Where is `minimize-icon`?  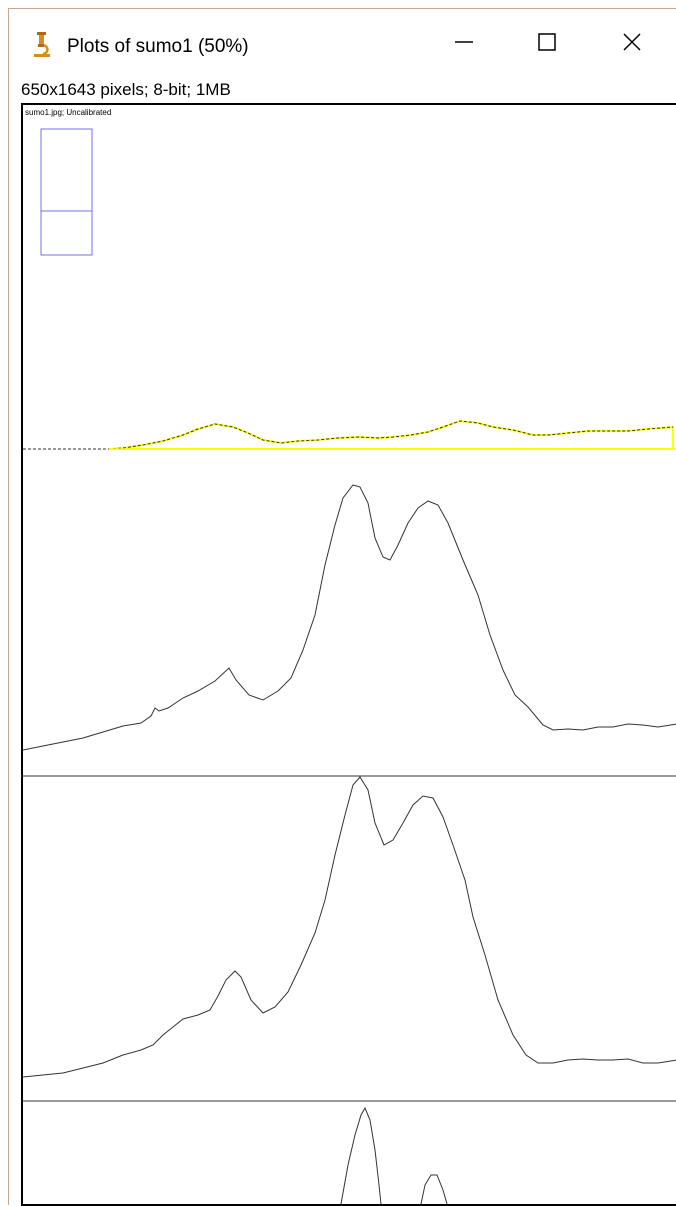
minimize-icon is located at coordinates (464, 44).